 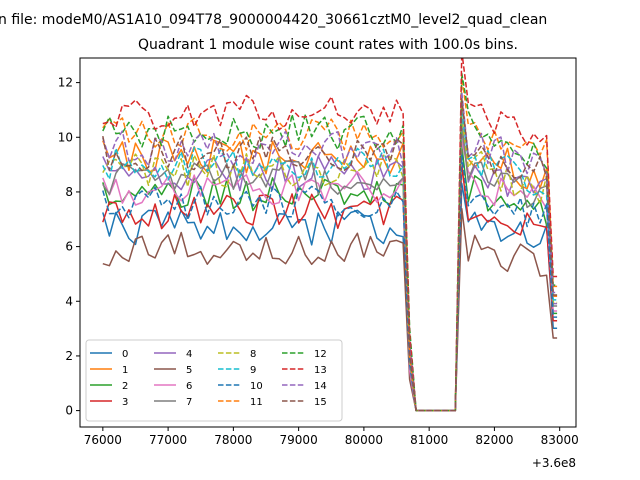 What do you see at coordinates (256, 402) in the screenshot?
I see `legend-label-11: 11` at bounding box center [256, 402].